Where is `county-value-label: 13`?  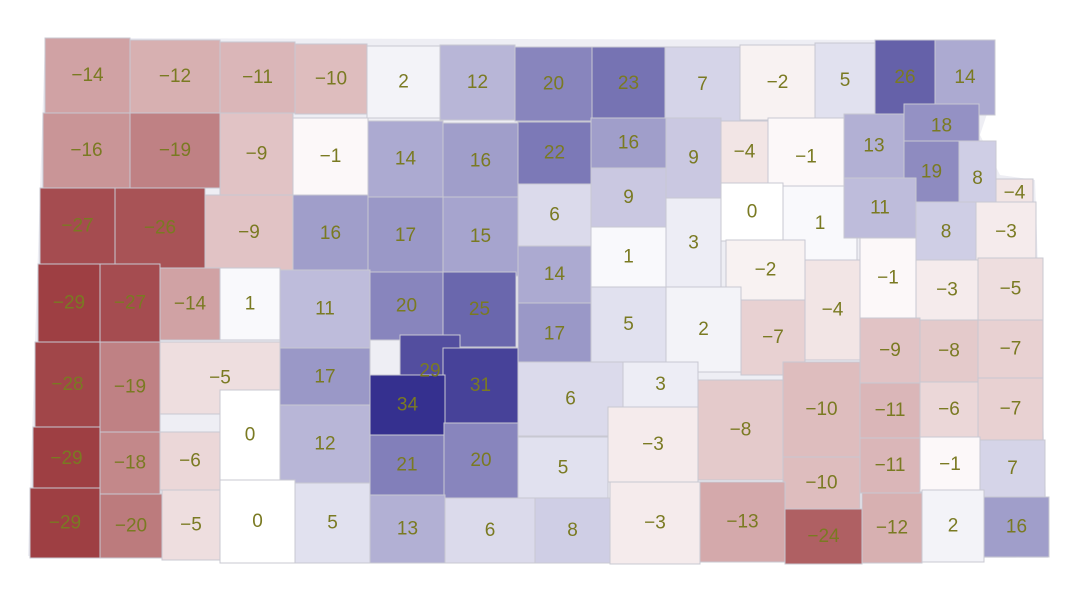
county-value-label: 13 is located at coordinates (407, 529).